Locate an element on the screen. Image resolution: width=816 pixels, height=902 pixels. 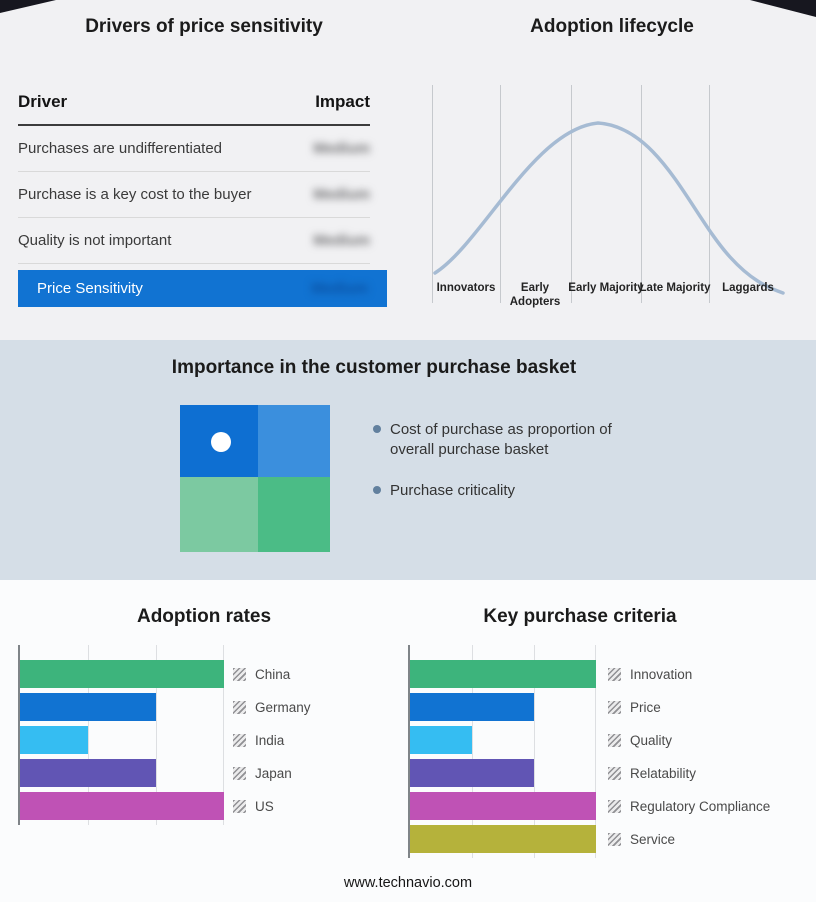
legend-item-innovation: Innovation is located at coordinates (689, 674).